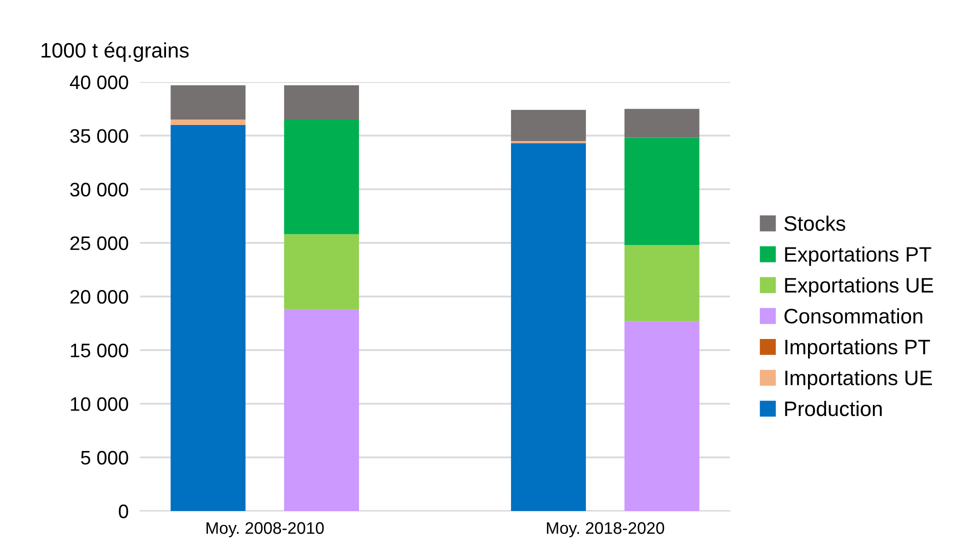  I want to click on legend-label: Exportations PT, so click(858, 256).